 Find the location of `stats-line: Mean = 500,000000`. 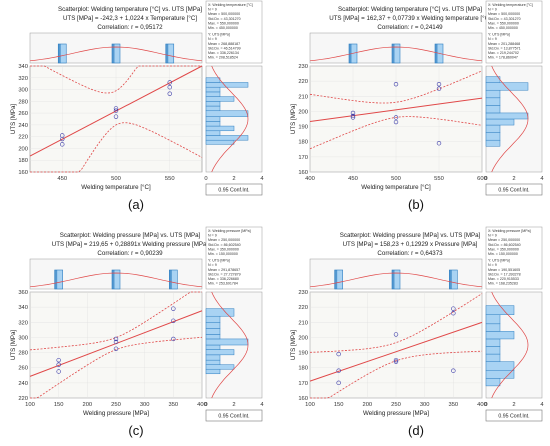

stats-line: Mean = 500,000000 is located at coordinates (224, 14).